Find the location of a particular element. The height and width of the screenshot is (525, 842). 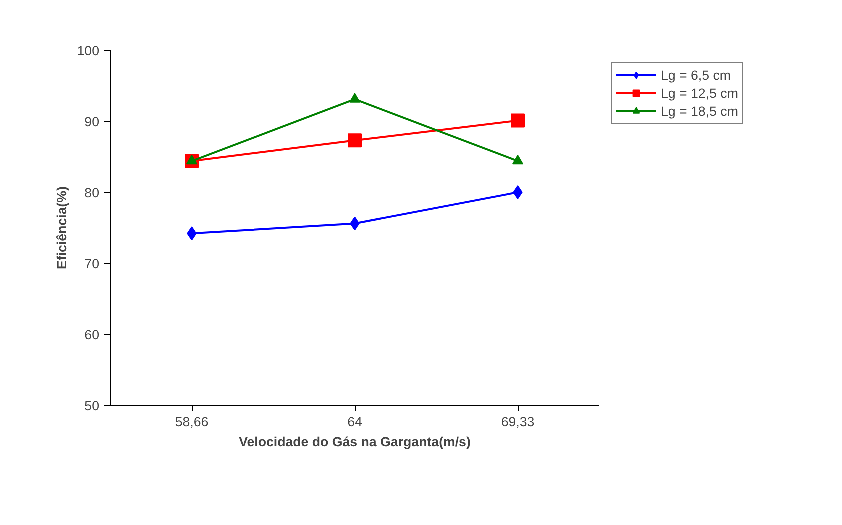

y-tick-label: 80 is located at coordinates (92, 193).